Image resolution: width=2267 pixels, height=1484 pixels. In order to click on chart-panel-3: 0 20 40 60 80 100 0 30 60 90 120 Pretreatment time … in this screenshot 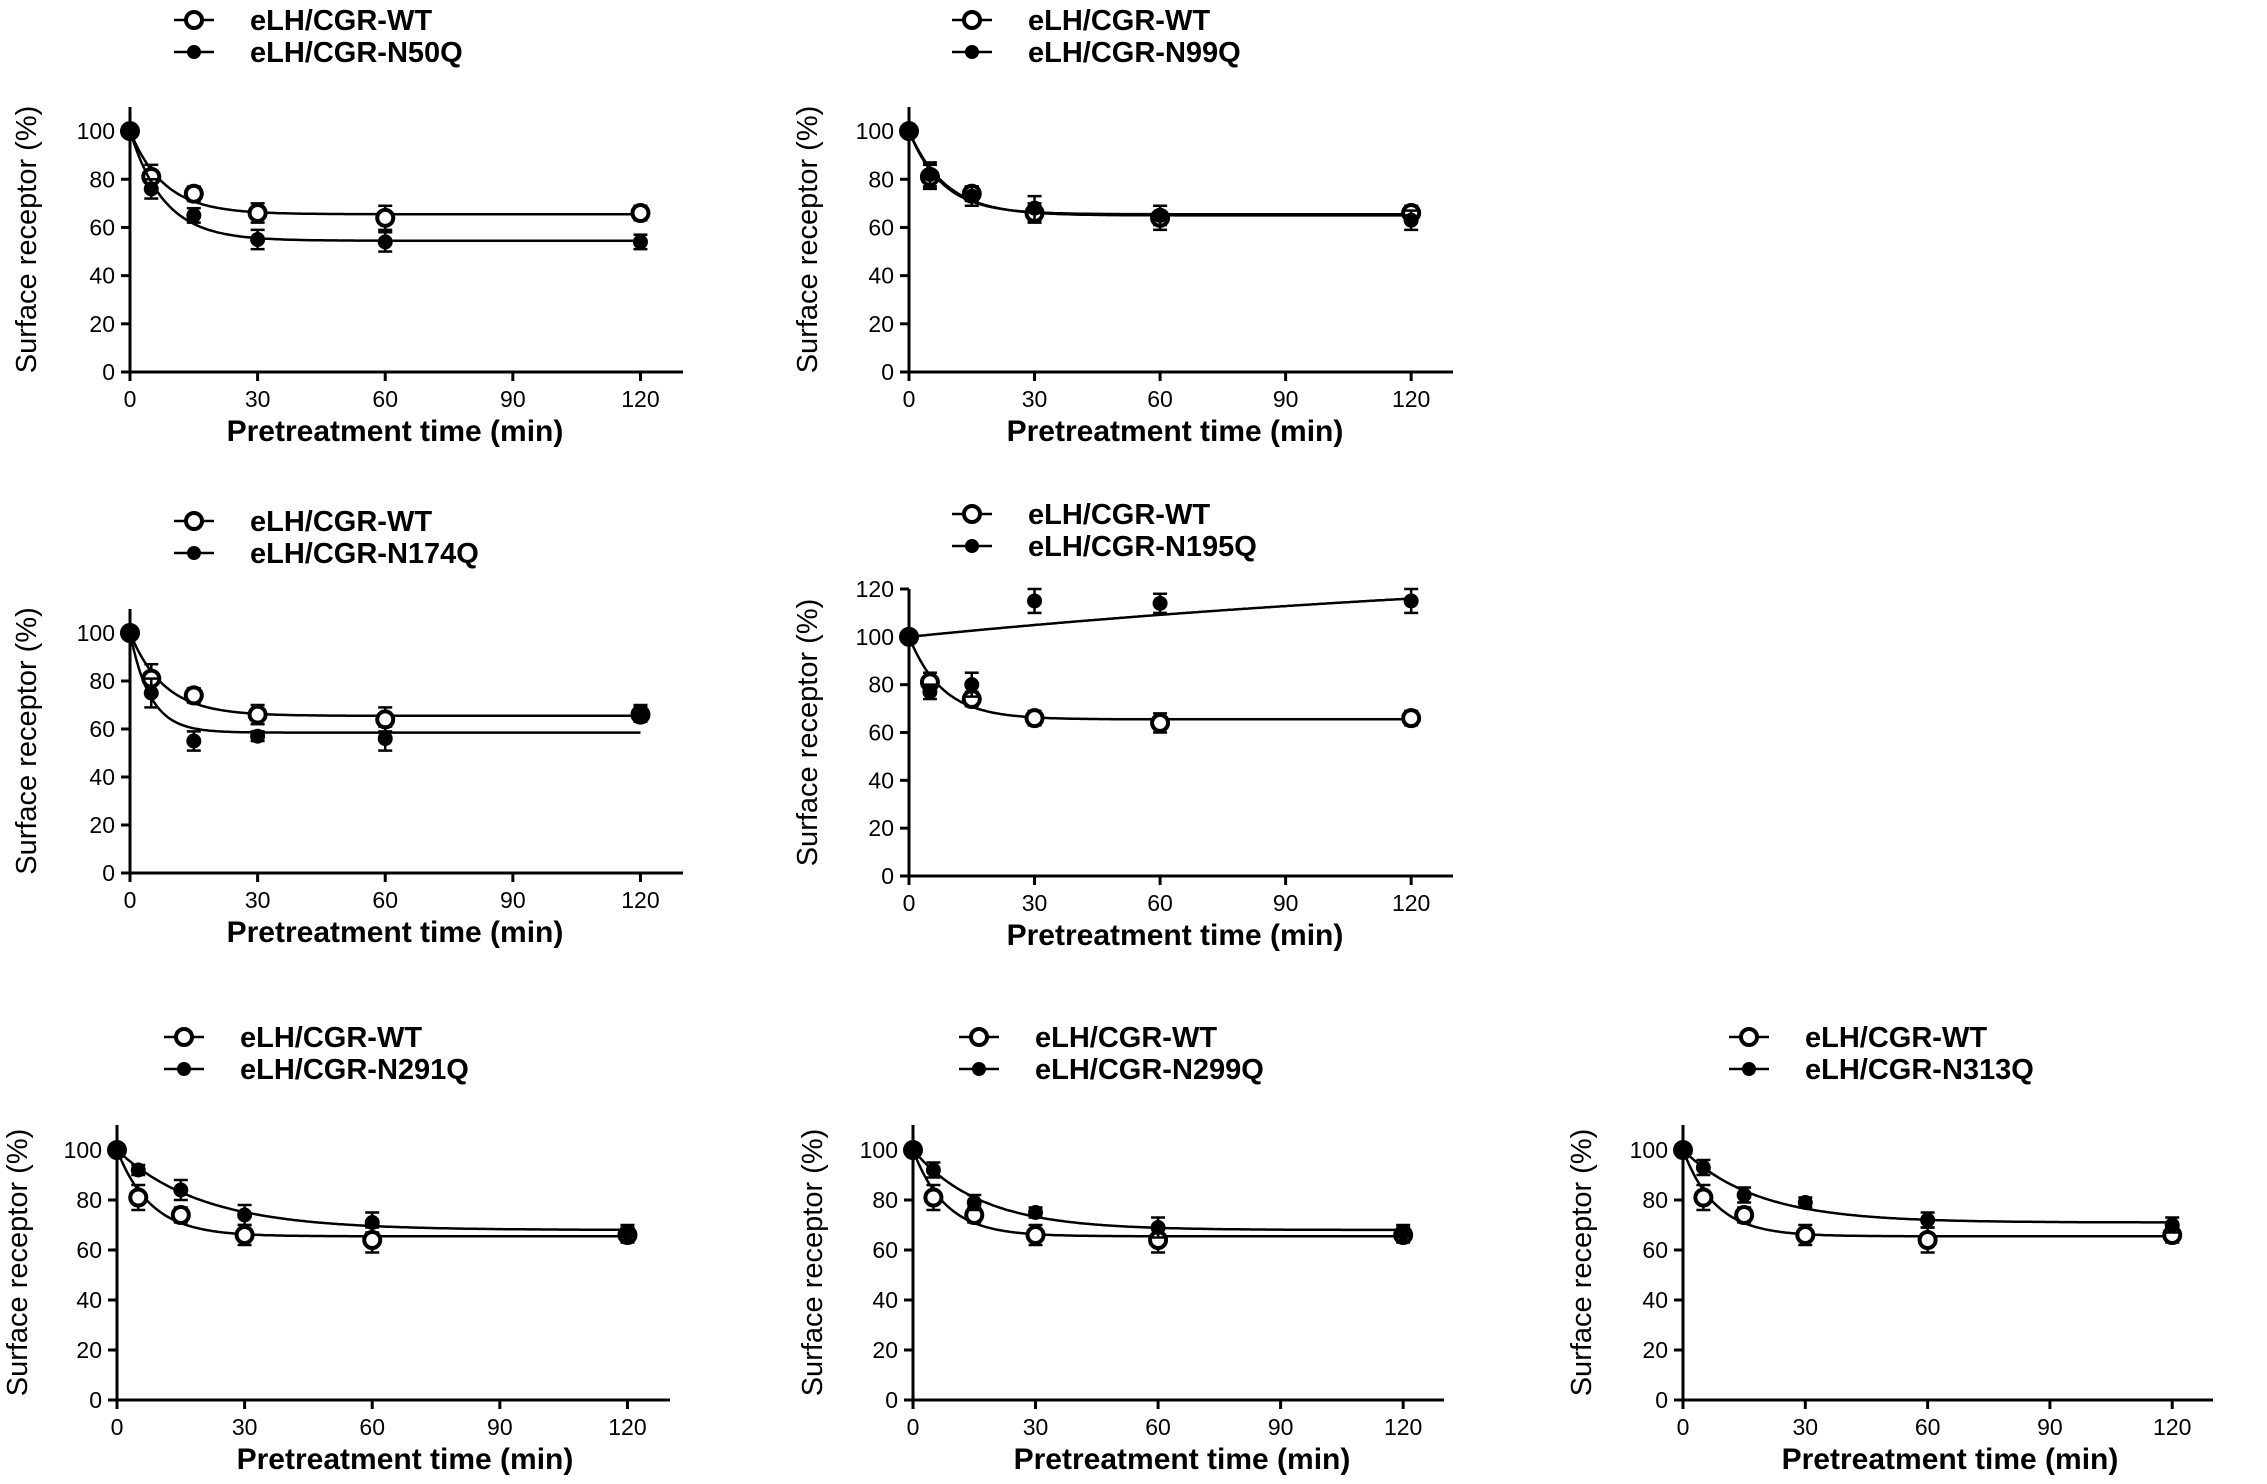, I will do `click(347, 727)`.